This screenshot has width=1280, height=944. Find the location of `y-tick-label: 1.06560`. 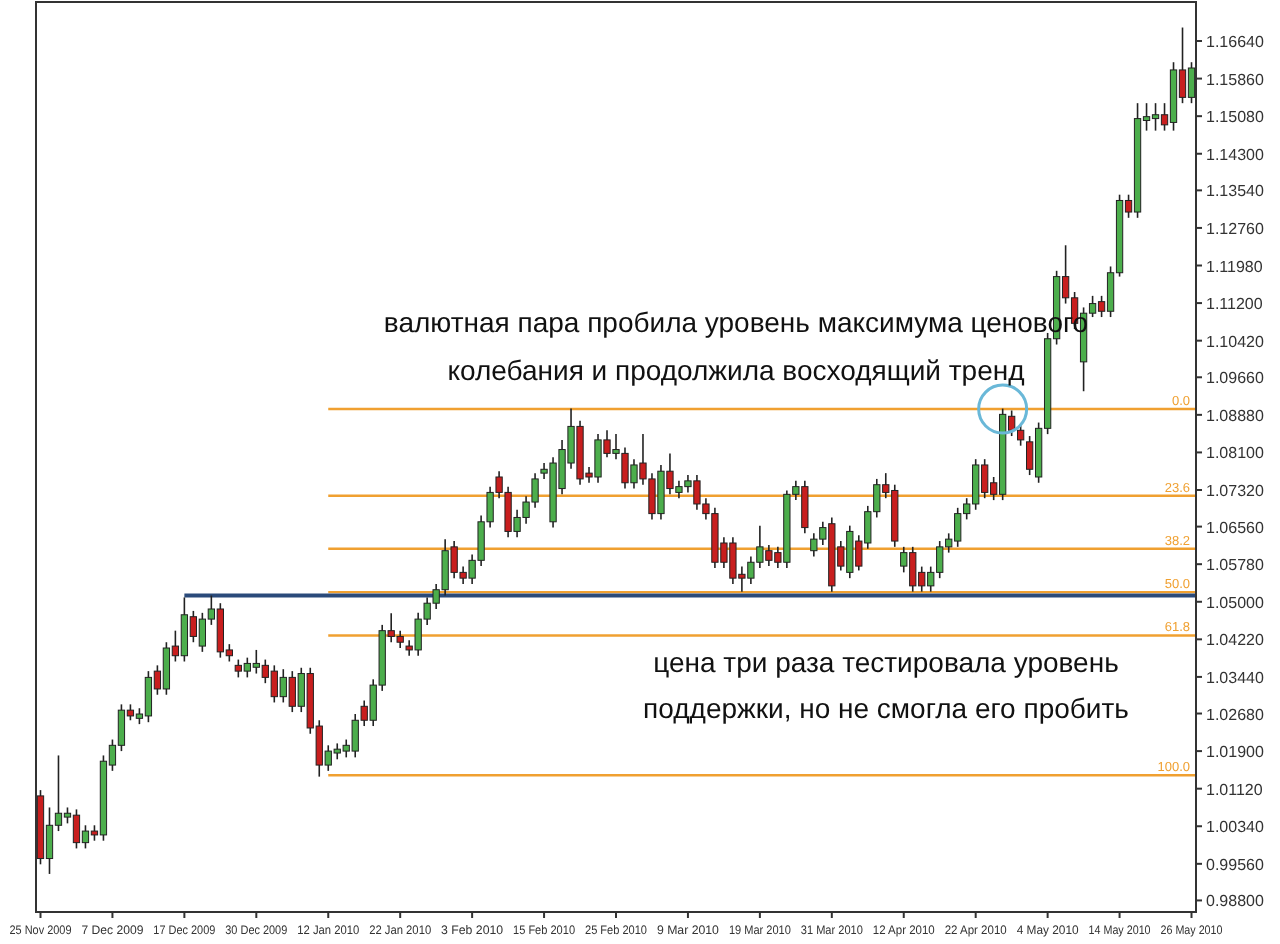

y-tick-label: 1.06560 is located at coordinates (1235, 527).